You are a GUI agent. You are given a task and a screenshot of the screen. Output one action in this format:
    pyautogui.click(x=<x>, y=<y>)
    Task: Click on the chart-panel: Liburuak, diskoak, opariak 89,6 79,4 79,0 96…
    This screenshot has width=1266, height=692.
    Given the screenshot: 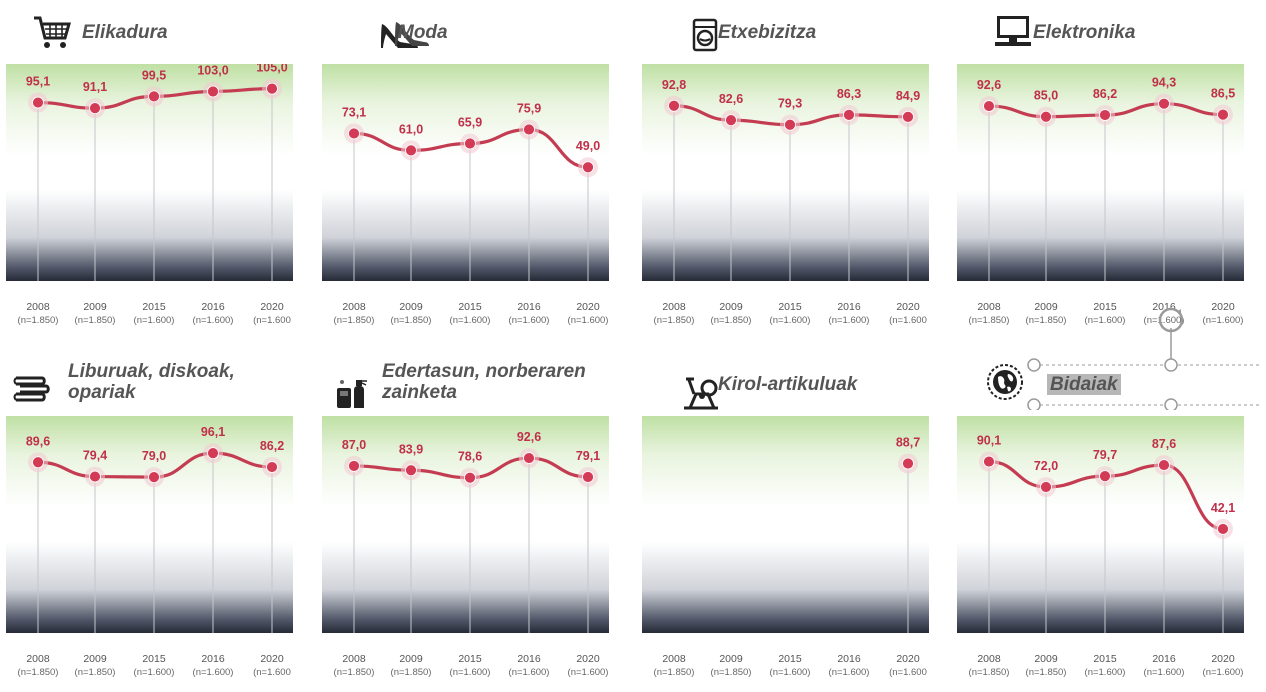 What is the action you would take?
    pyautogui.click(x=151, y=522)
    